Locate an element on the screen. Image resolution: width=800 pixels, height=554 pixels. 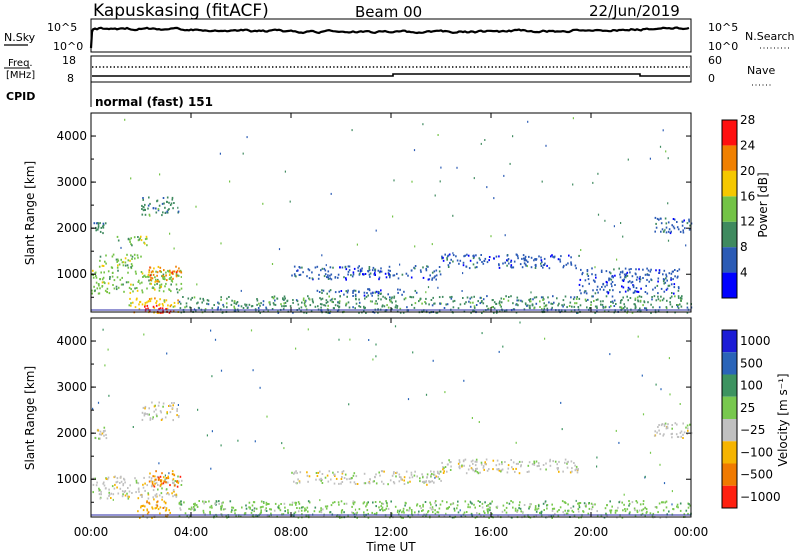
date-label: 22/Jun/2019 is located at coordinates (634, 11).